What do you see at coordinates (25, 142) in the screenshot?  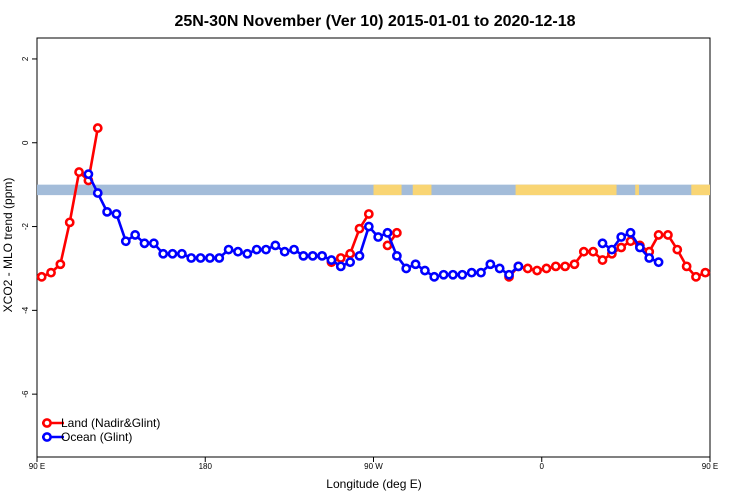 I see `y-tick-label: 0` at bounding box center [25, 142].